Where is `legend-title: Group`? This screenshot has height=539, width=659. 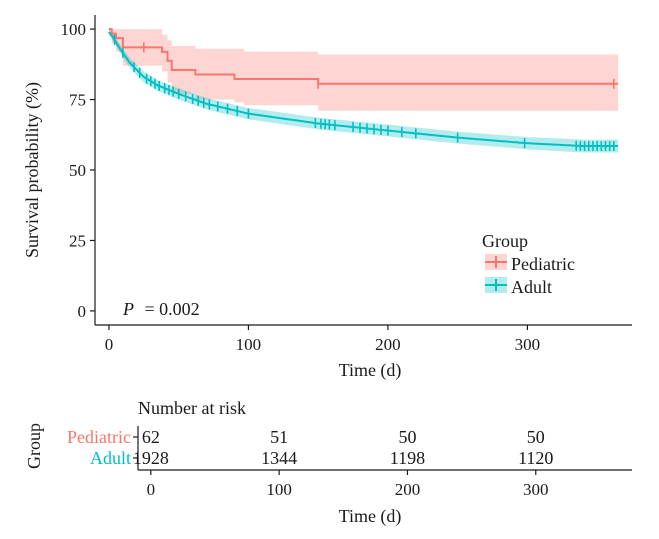
legend-title: Group is located at coordinates (505, 241).